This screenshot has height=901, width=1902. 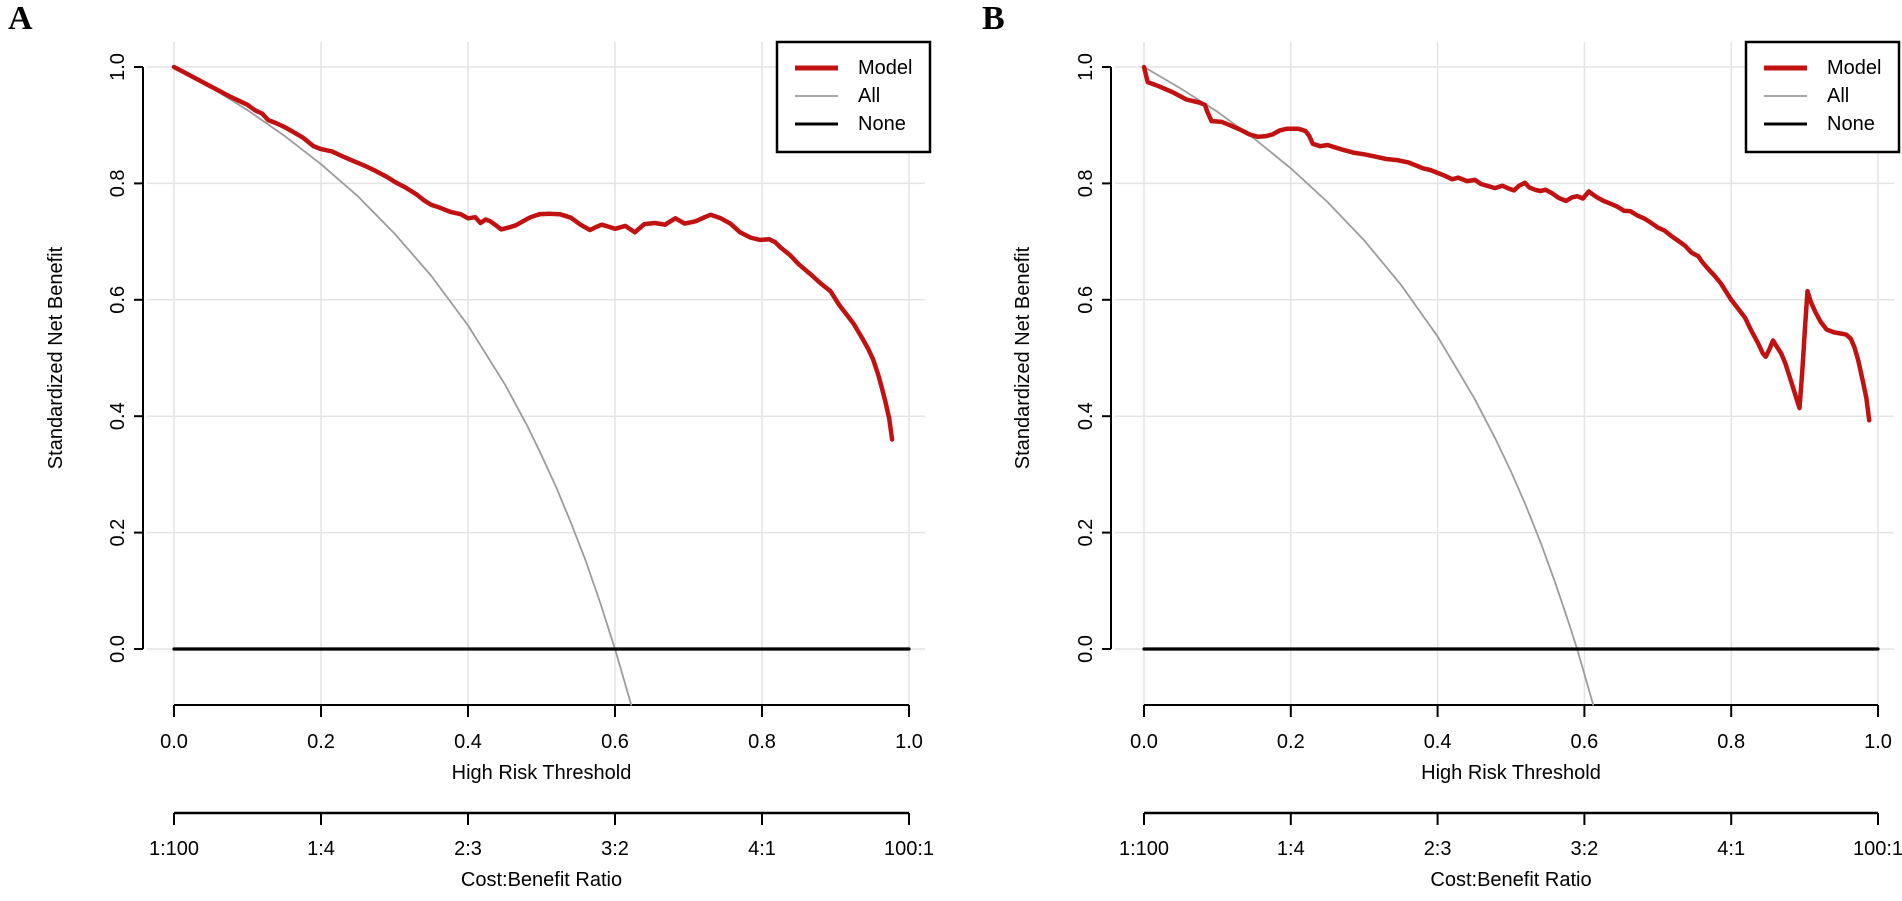 I want to click on panel-a-y-tick-label: 0.4, so click(x=118, y=416).